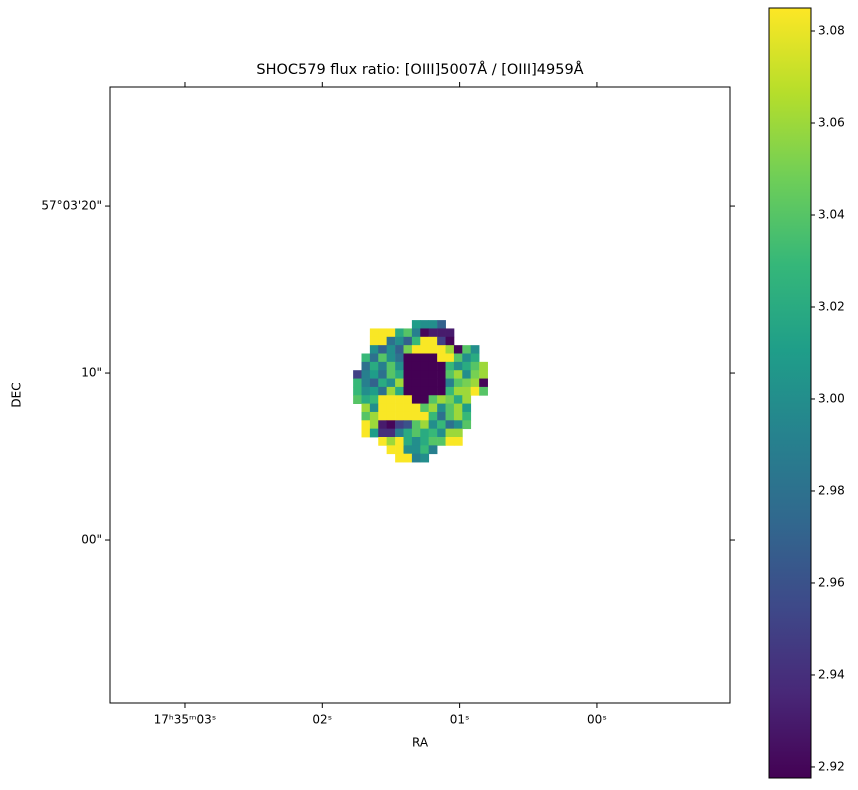 This screenshot has width=858, height=790. I want to click on colorbar-tick-label: 2.94, so click(831, 674).